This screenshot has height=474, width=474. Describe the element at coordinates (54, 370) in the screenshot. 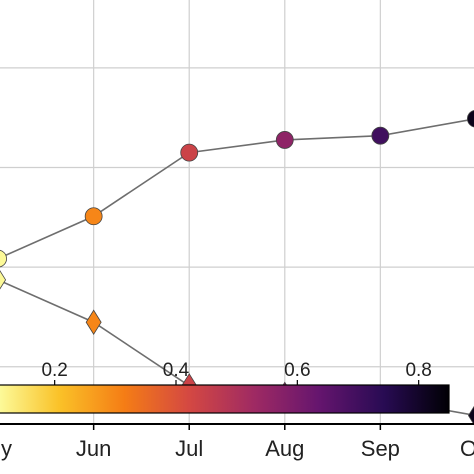

I see `colorbar-tick-label: 0.2` at that location.